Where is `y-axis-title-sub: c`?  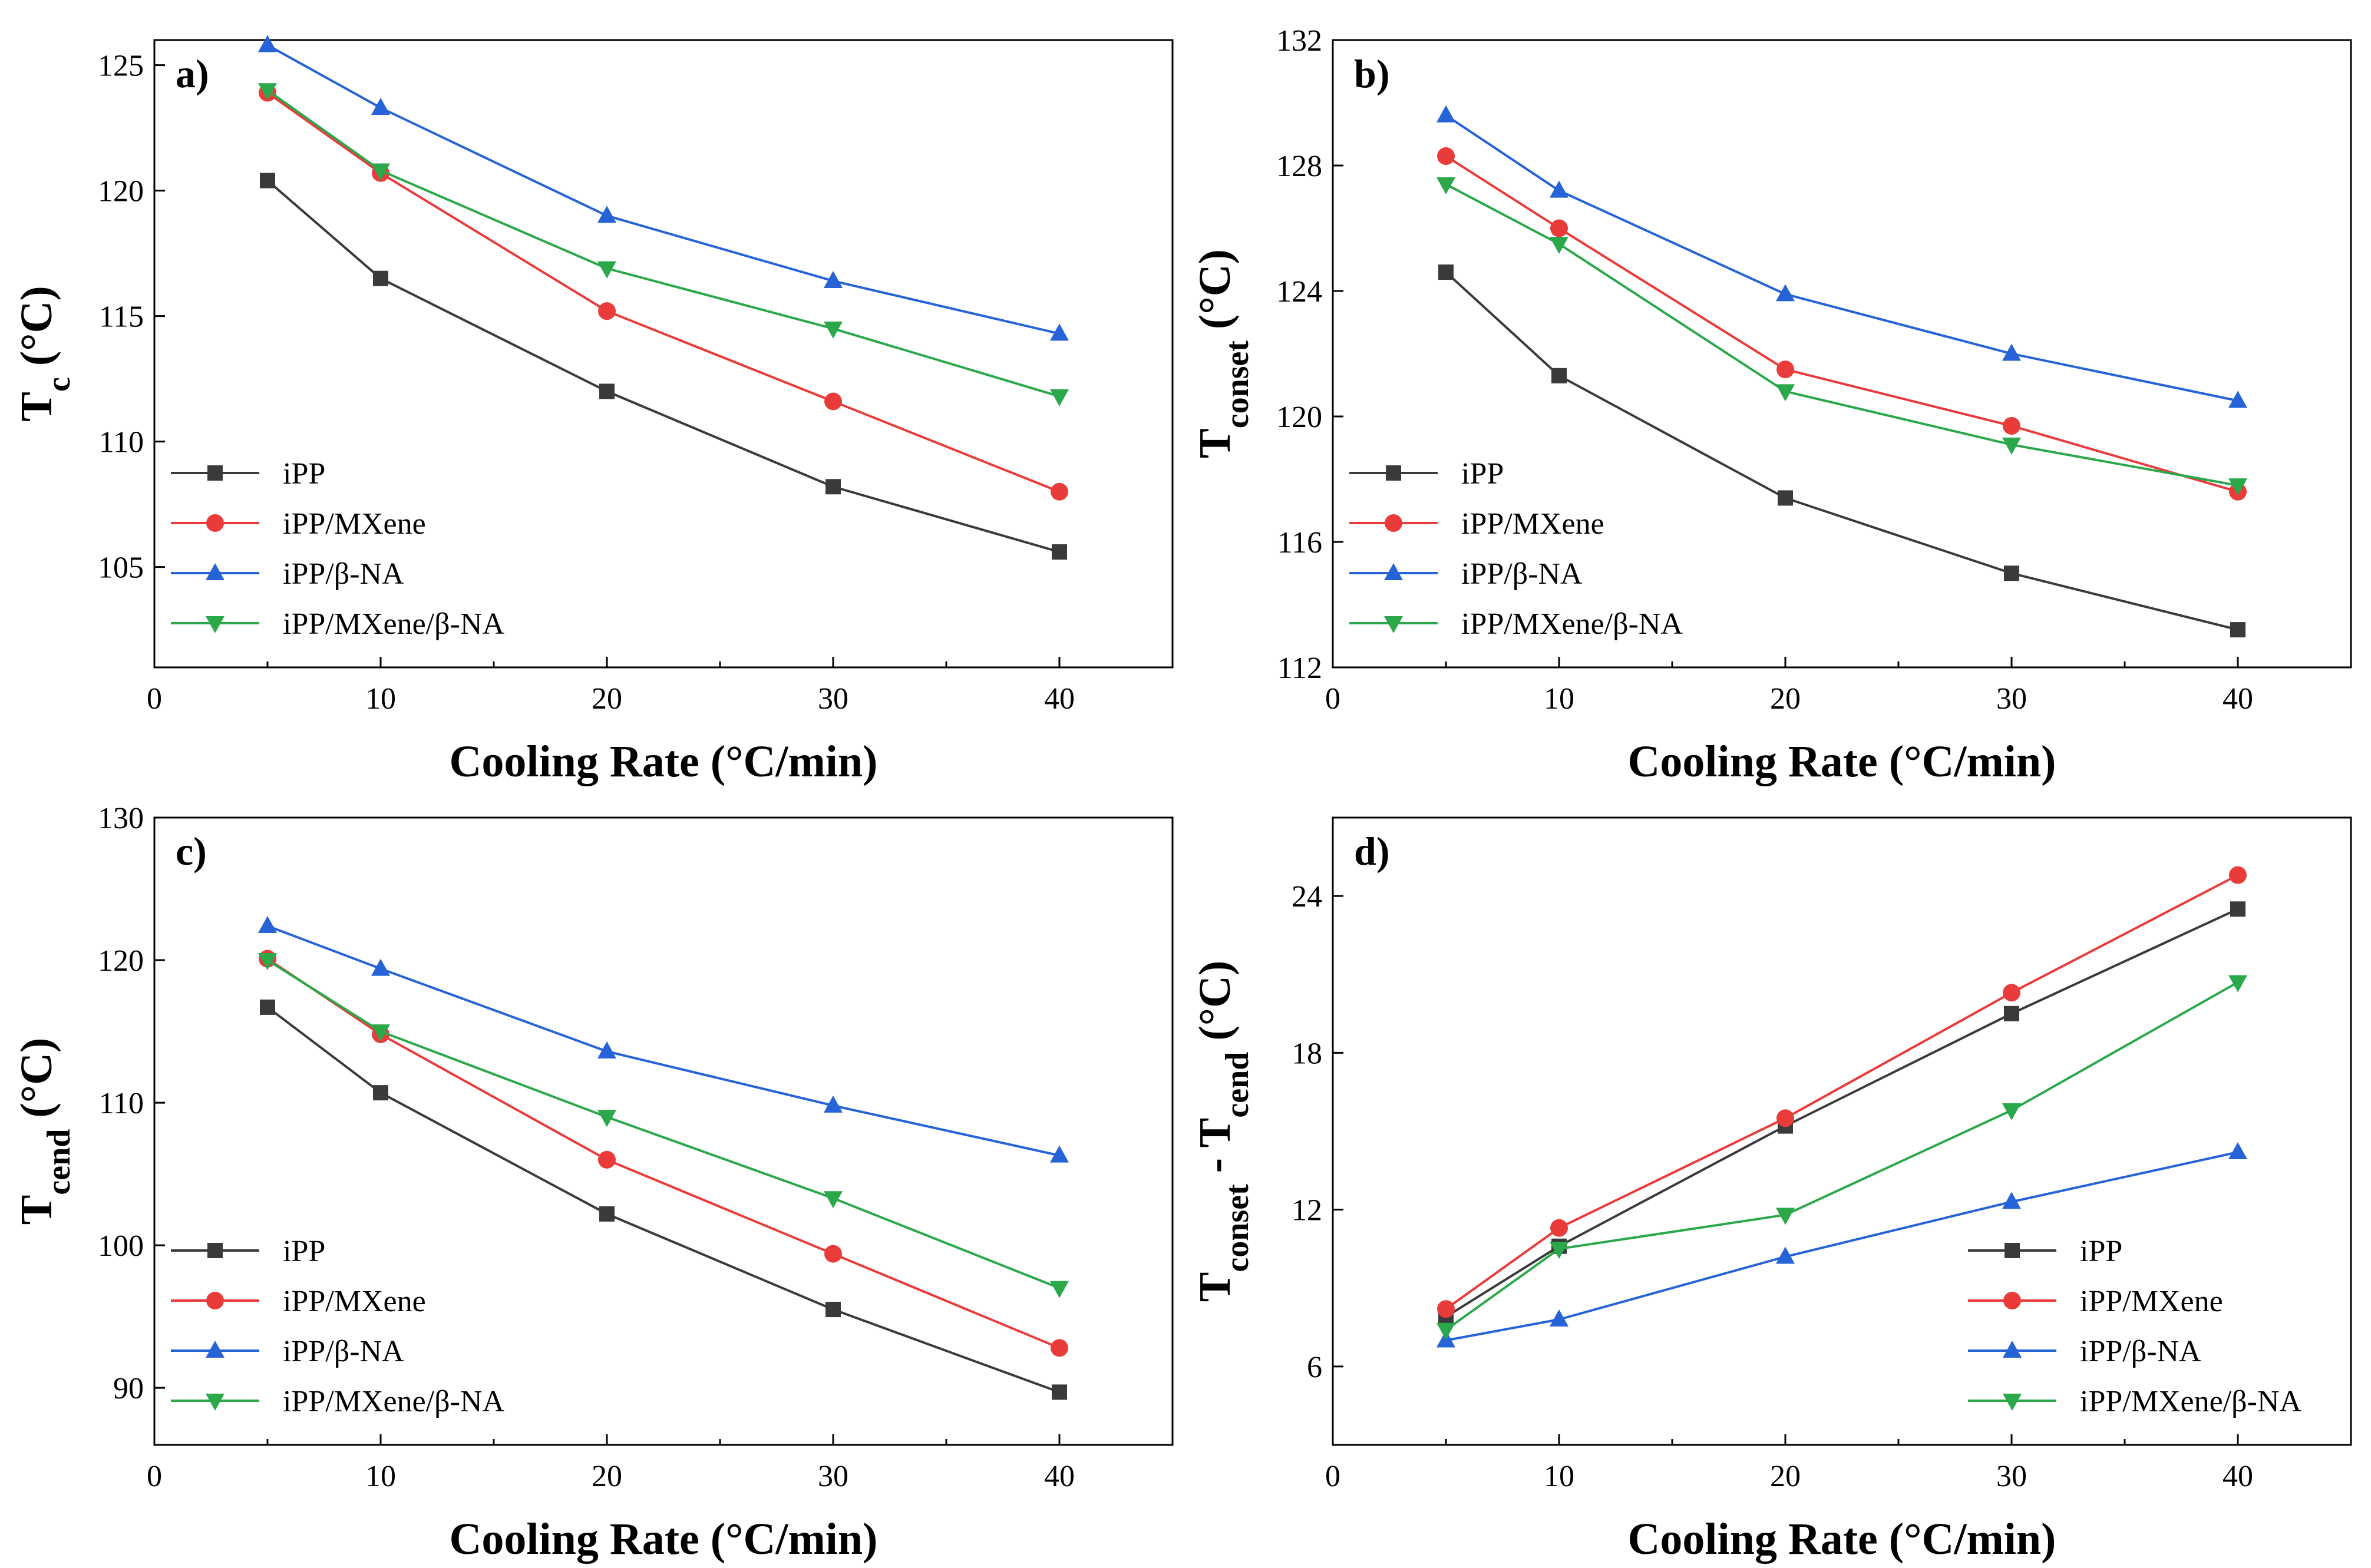 y-axis-title-sub: c is located at coordinates (59, 384).